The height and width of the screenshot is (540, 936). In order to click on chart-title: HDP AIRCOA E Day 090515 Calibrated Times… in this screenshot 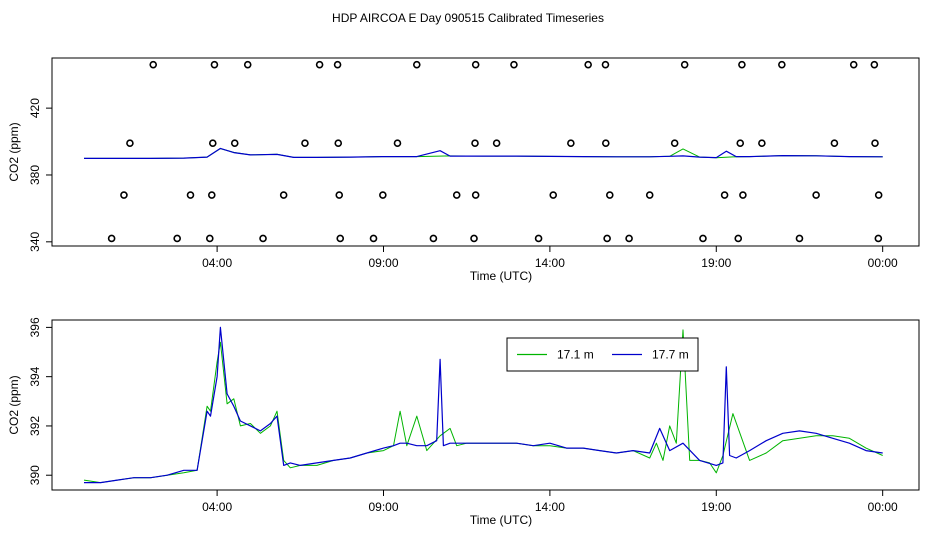, I will do `click(468, 18)`.